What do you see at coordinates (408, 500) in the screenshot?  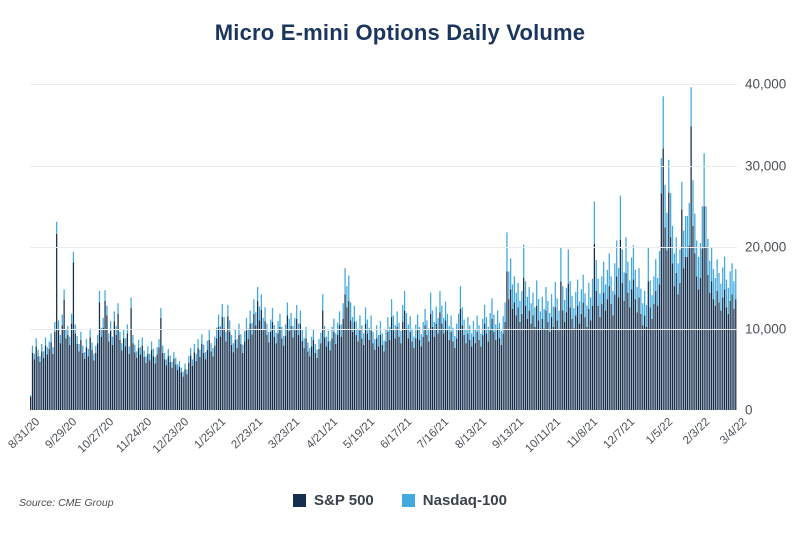 I see `nasdaq-swatch` at bounding box center [408, 500].